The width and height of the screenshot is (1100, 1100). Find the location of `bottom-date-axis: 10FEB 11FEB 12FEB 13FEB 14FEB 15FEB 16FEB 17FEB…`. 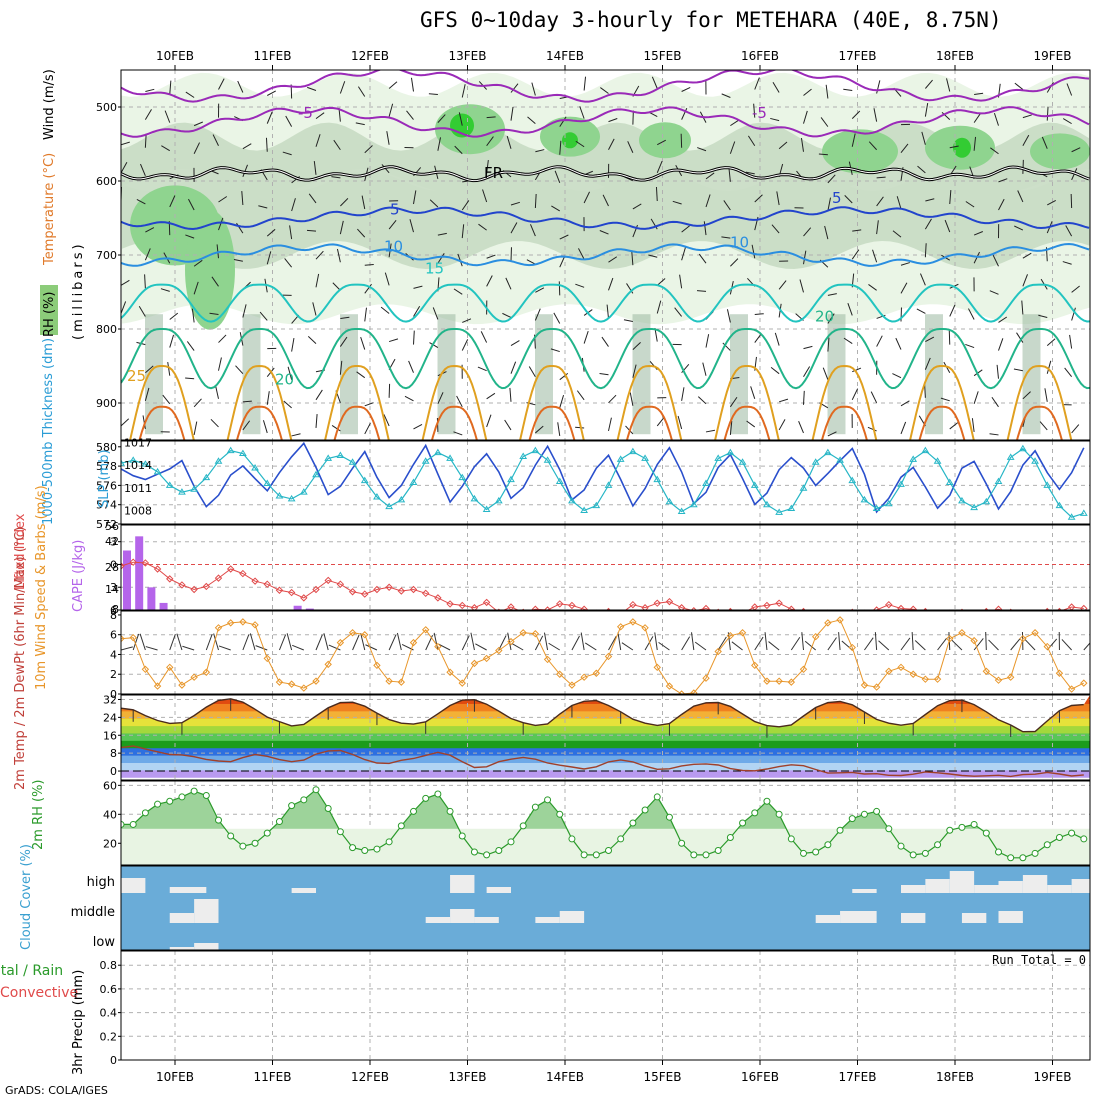

bottom-date-axis: 10FEB 11FEB 12FEB 13FEB 14FEB 15FEB 16FEB 17FEB… is located at coordinates (614, 1072).